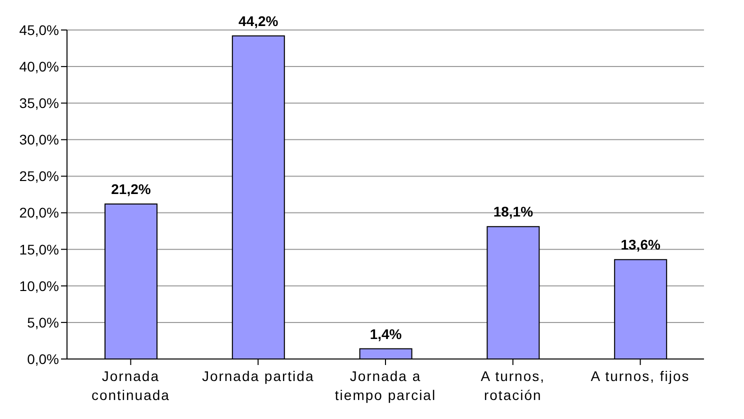  I want to click on x-tick-label: Jornada a tiempo parcial, so click(385, 385).